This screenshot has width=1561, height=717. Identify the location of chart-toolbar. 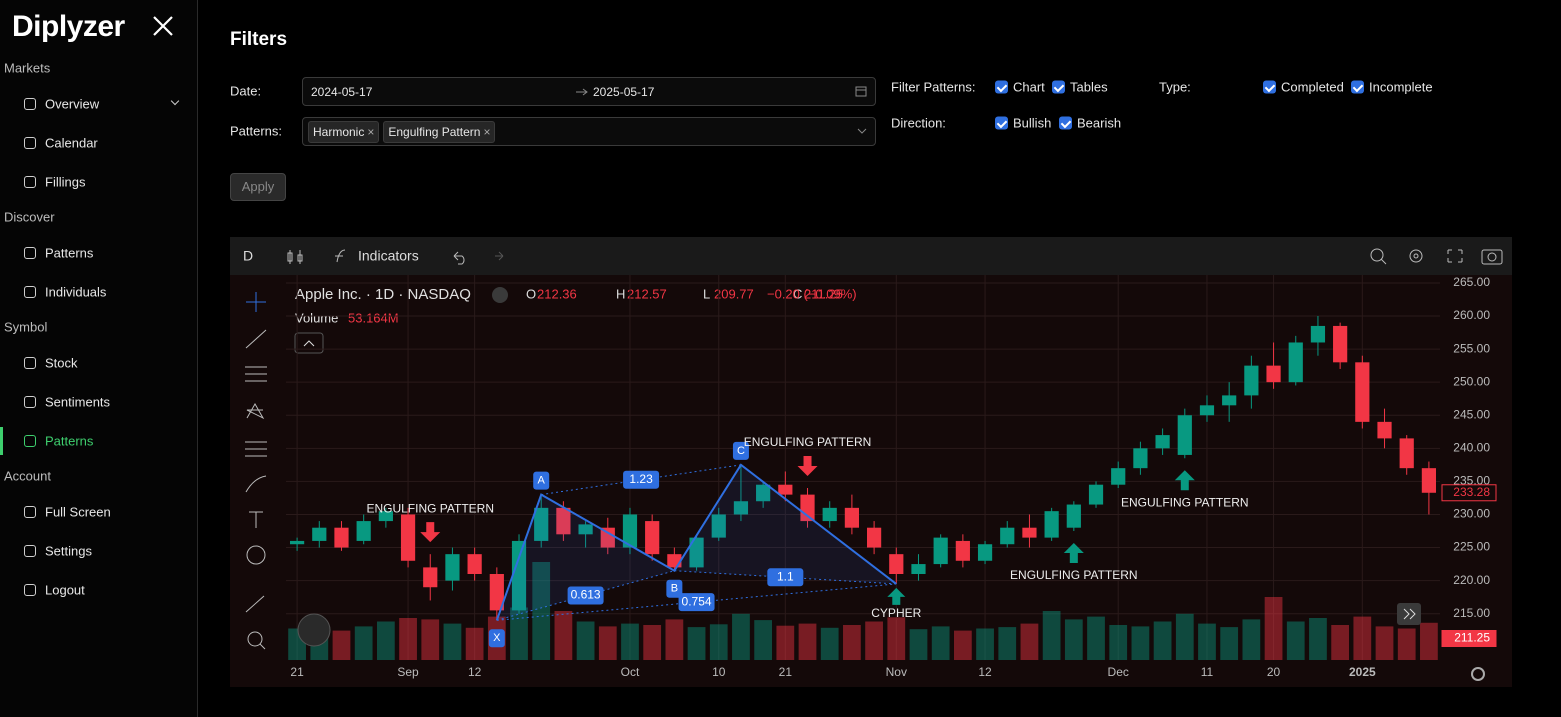
(871, 256).